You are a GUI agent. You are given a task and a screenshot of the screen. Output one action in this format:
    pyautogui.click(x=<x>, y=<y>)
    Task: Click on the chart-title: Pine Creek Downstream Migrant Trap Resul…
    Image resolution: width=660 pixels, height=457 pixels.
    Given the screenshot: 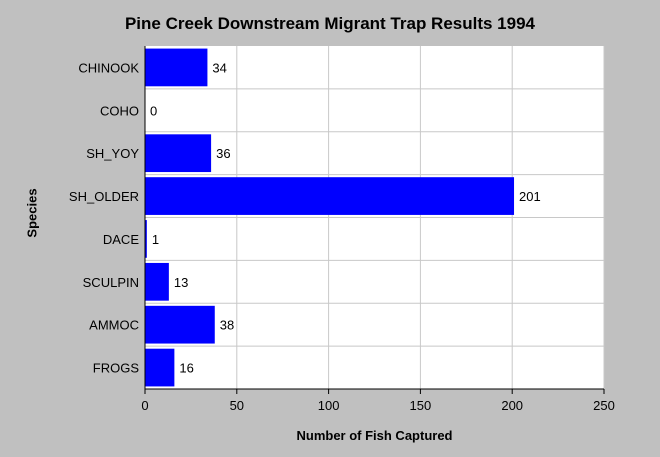 What is the action you would take?
    pyautogui.click(x=330, y=23)
    